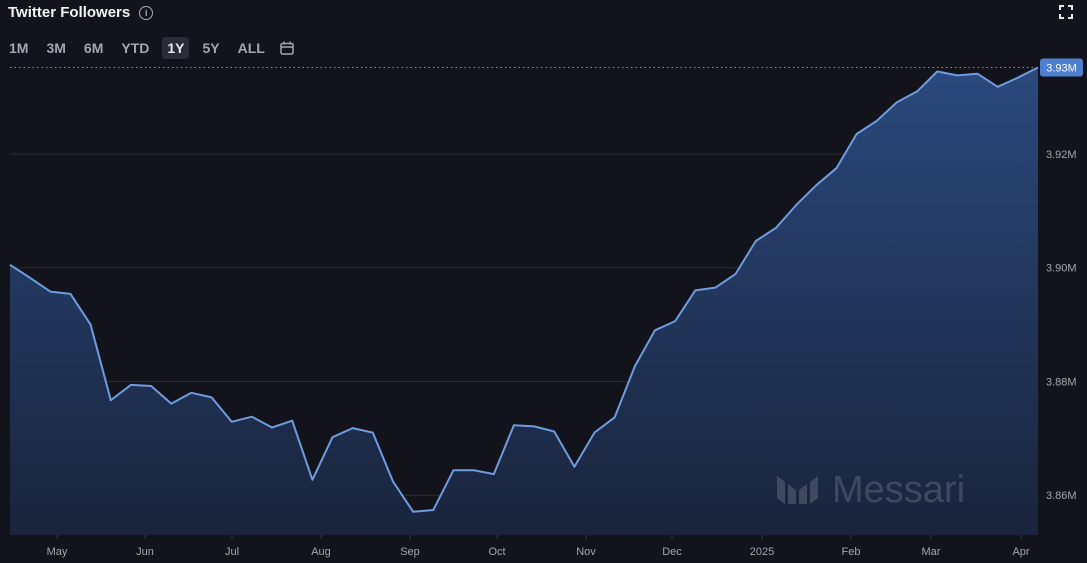  What do you see at coordinates (1061, 325) in the screenshot?
I see `y-axis-labels: 3.86M 3.88M 3.90M 3.92M` at bounding box center [1061, 325].